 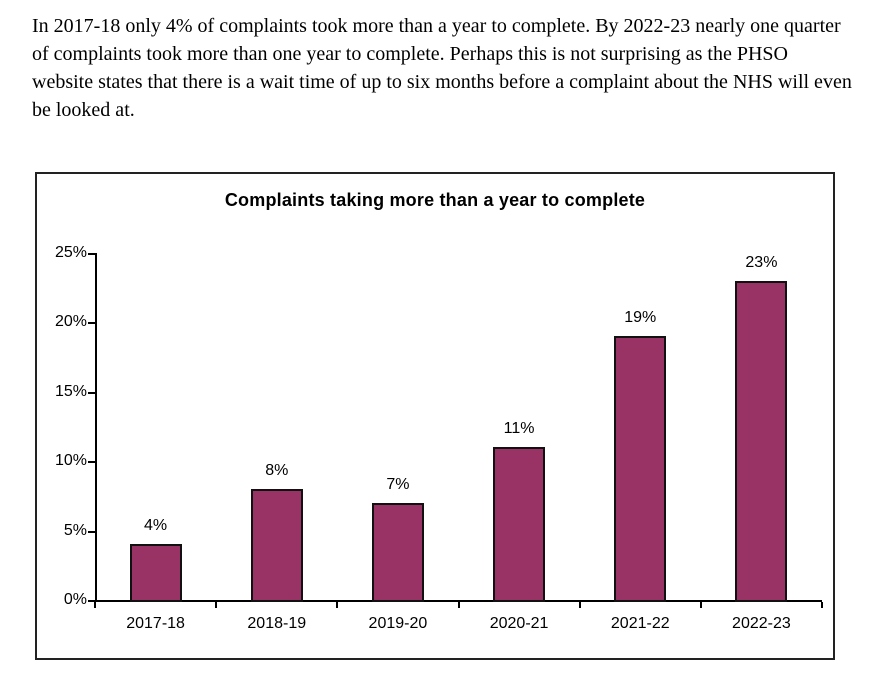 I want to click on x-axis-category-label: 2022-23, so click(x=761, y=623).